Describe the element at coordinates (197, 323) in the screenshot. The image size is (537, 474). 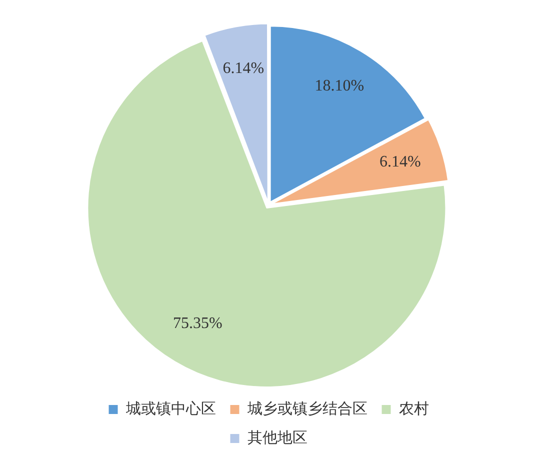
I see `data-label: 75.35%` at that location.